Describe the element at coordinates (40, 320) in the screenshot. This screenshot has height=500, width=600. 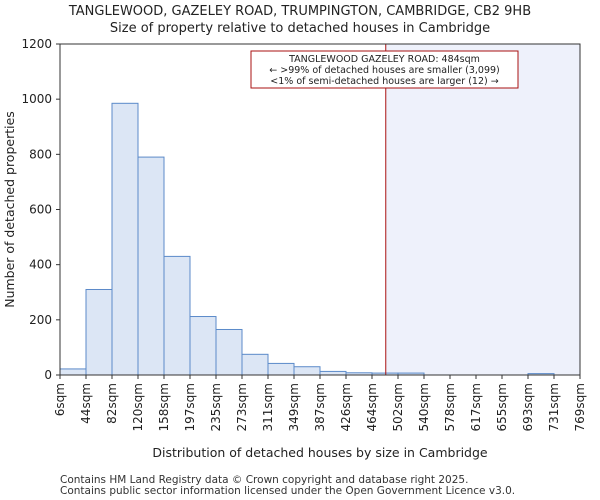
I see `y-tick-label: 200` at that location.